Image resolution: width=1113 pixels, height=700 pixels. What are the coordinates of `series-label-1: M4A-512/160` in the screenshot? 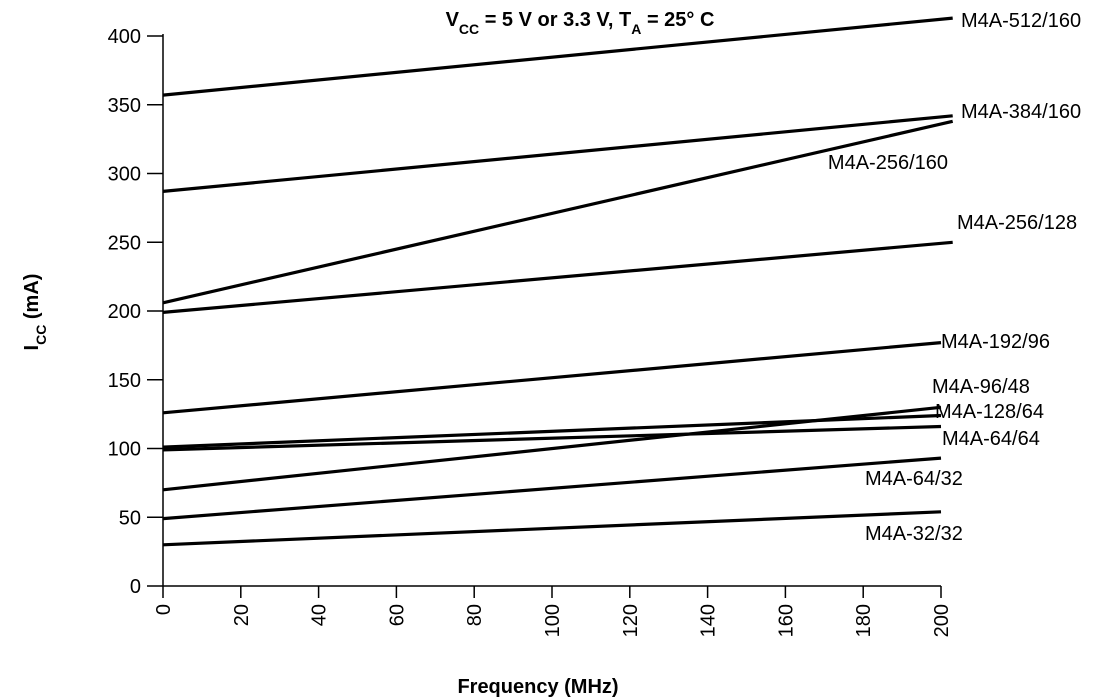 It's located at (1021, 21).